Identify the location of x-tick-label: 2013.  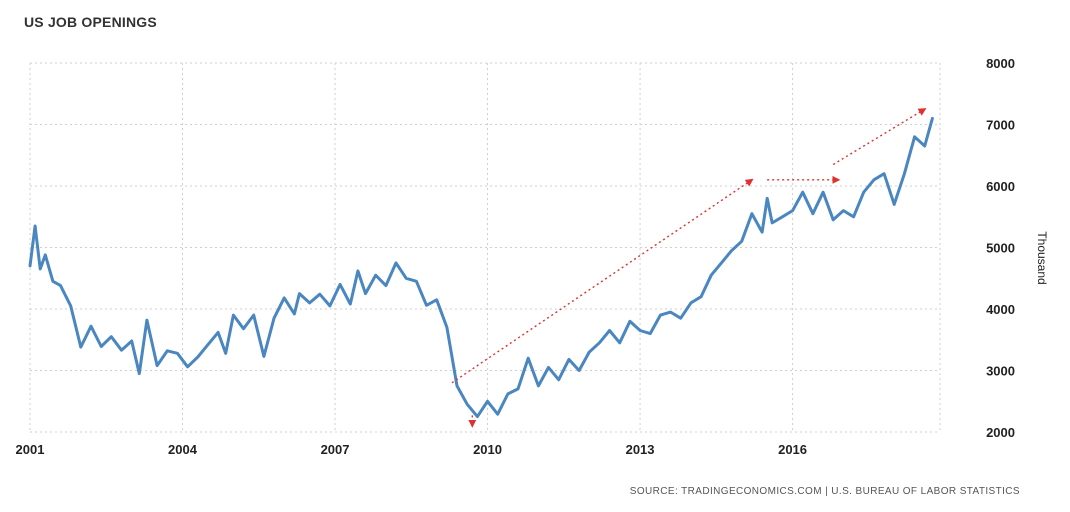
(640, 449).